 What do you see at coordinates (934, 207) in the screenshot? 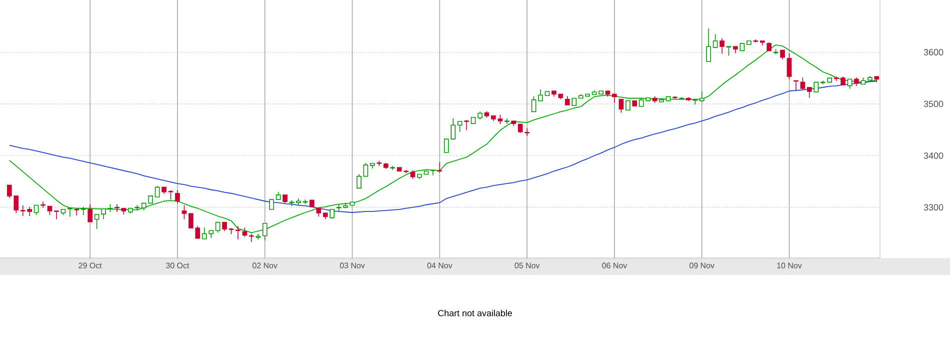
I see `y-tick-label: 3300` at bounding box center [934, 207].